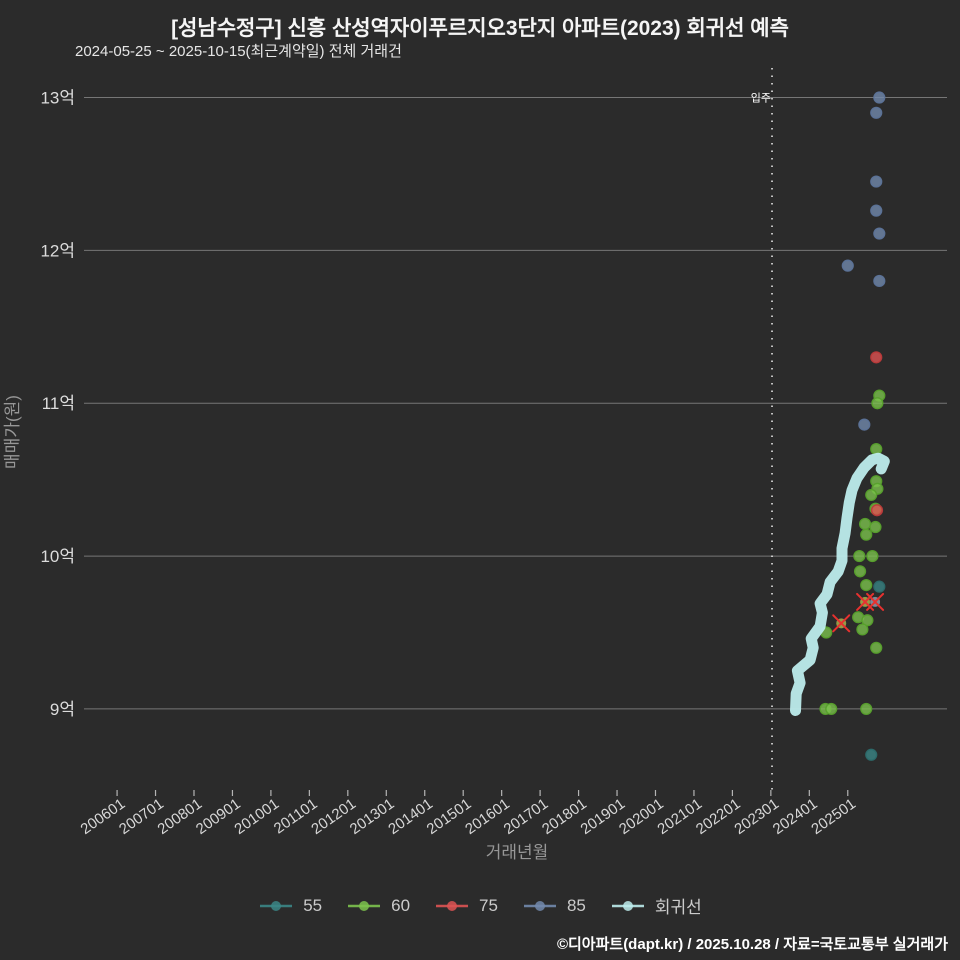 This screenshot has width=960, height=960. I want to click on y-tick-label: 11억, so click(58, 403).